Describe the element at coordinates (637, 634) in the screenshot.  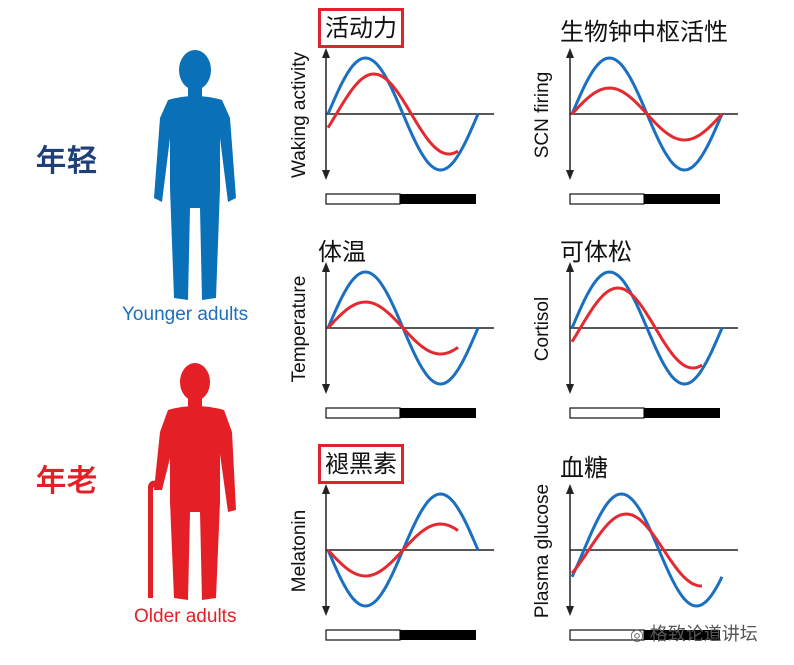
I see `chat-bubble-icon: ◎` at that location.